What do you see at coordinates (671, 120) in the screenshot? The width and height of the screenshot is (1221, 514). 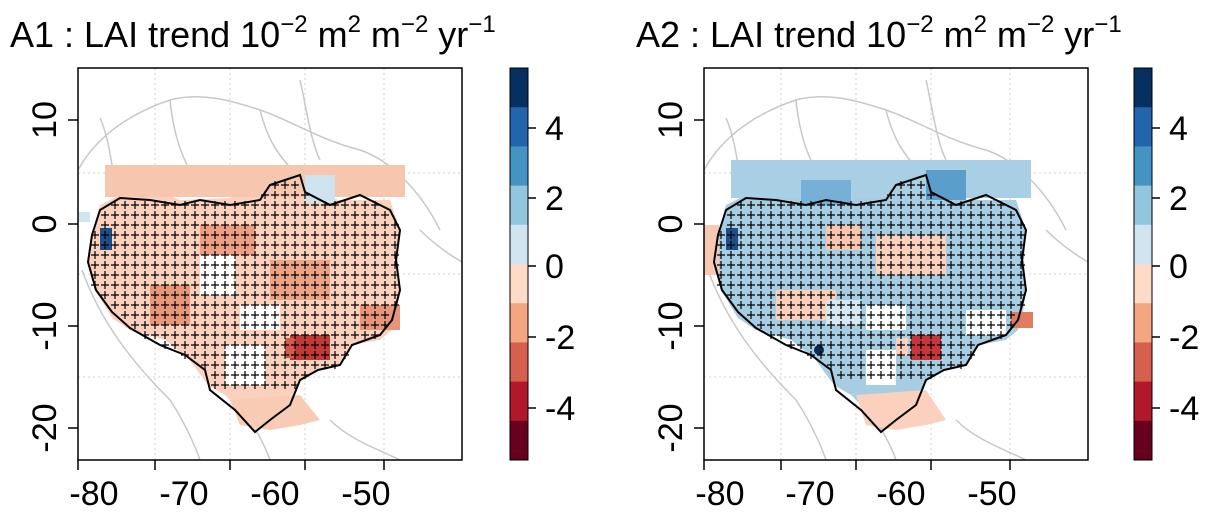 I see `y-tick-label: 10` at bounding box center [671, 120].